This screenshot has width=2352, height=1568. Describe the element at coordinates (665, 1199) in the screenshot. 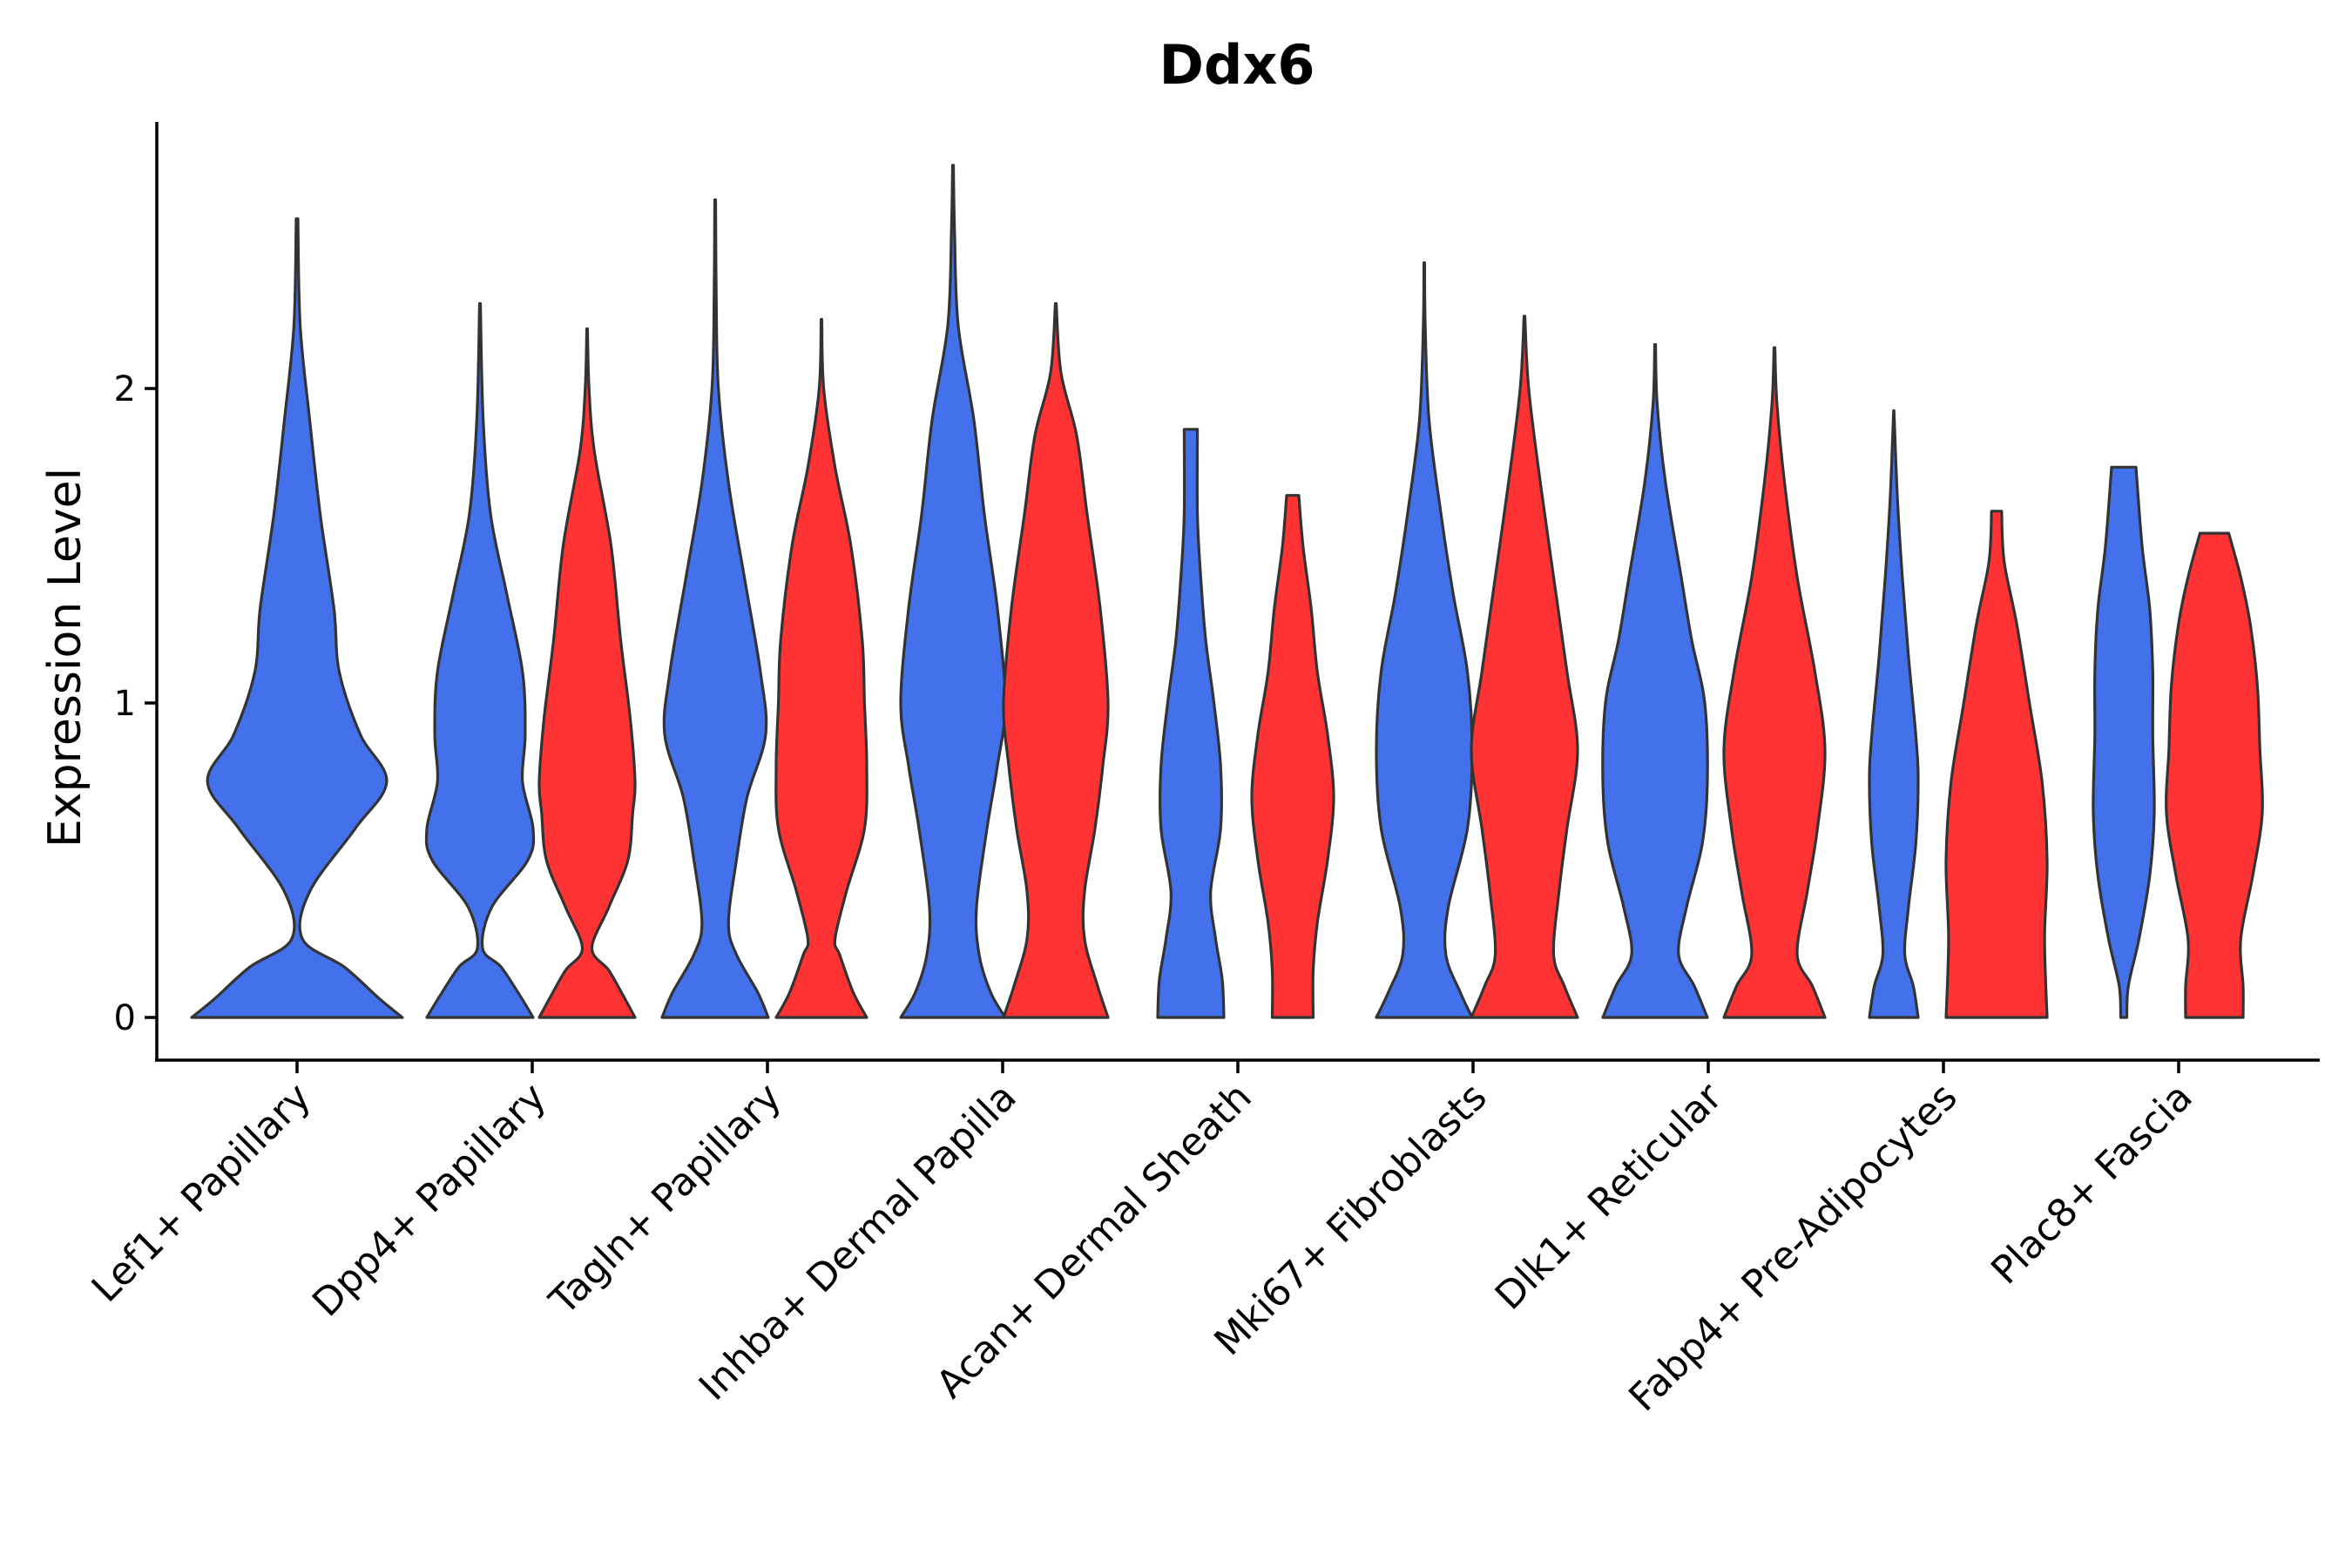

I see `x-tick-label: Tagln+ Papillary` at that location.